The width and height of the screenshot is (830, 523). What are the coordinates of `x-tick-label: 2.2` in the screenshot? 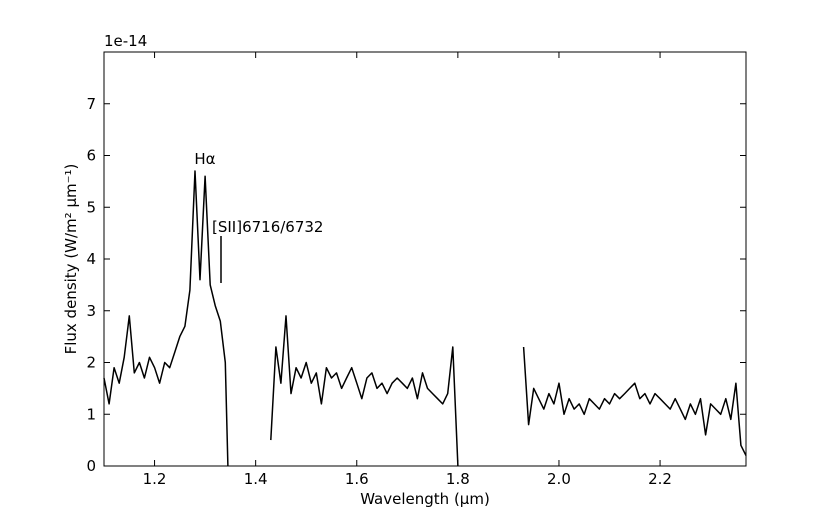 It's located at (660, 479).